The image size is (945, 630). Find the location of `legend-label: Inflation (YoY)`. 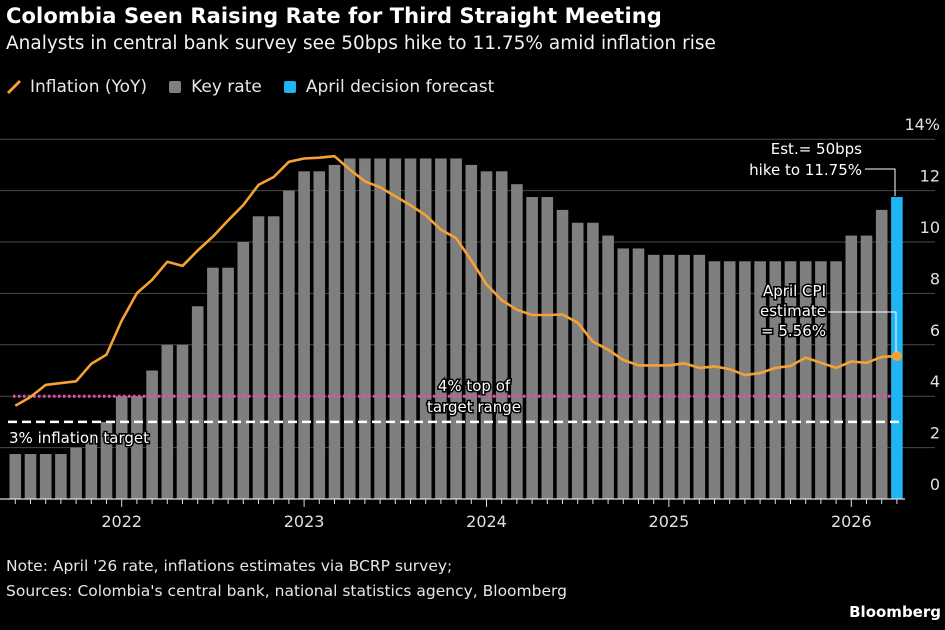

legend-label: Inflation (YoY) is located at coordinates (89, 87).